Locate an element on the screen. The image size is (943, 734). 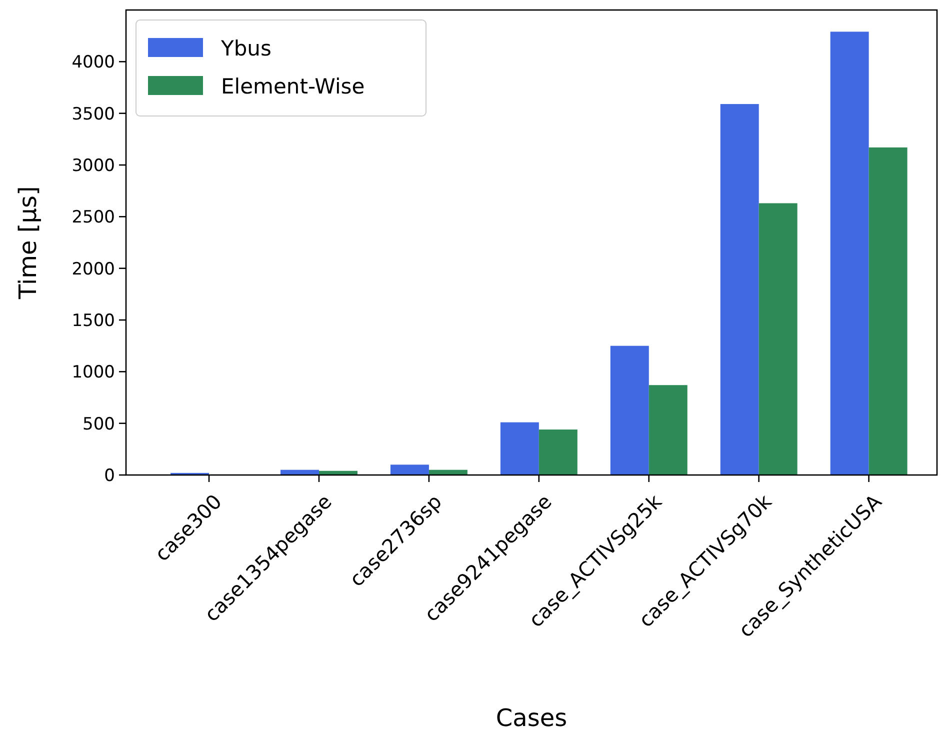
y-tick-label: 1500 is located at coordinates (93, 320).